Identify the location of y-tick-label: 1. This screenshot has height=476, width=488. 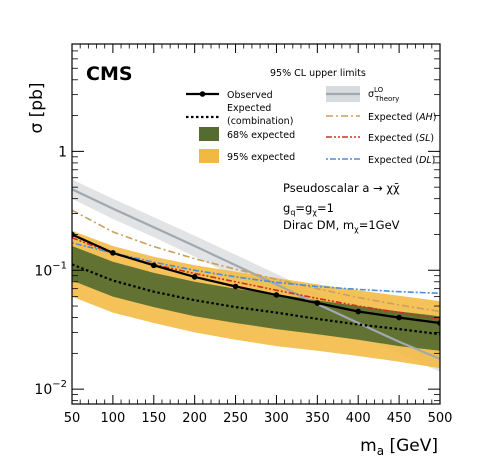
(62, 152).